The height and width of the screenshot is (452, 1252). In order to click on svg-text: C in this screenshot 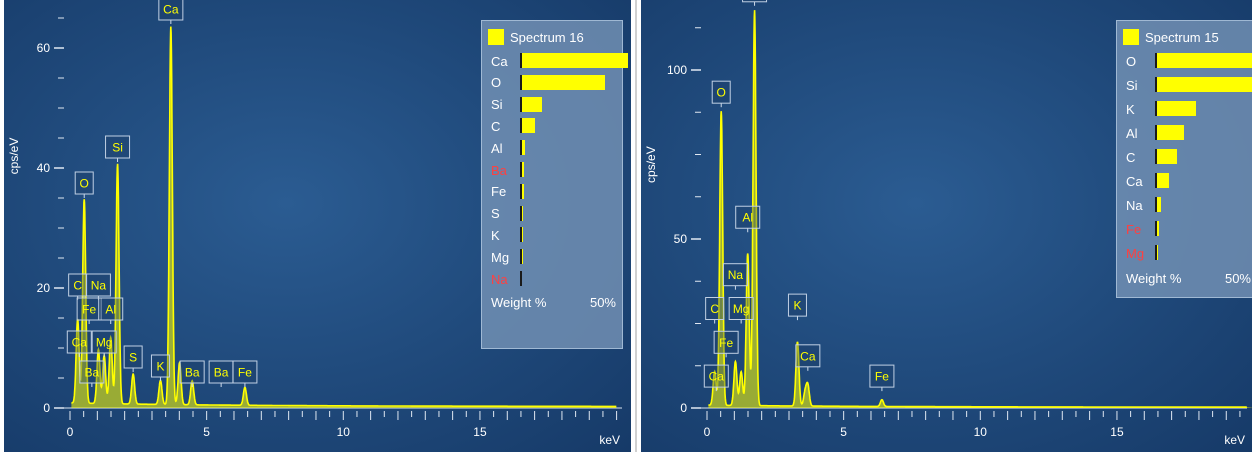, I will do `click(77, 286)`.